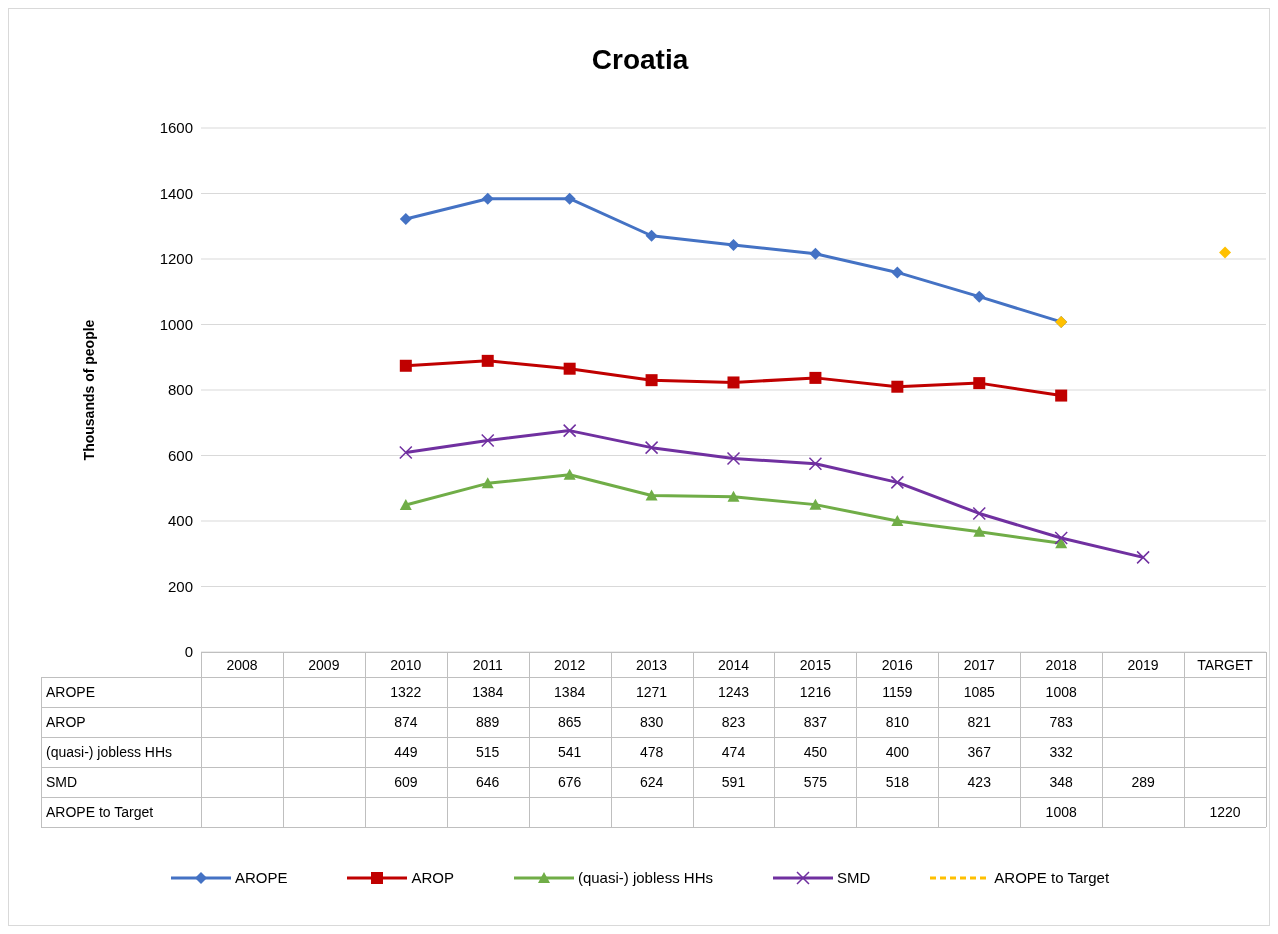  What do you see at coordinates (815, 752) in the screenshot?
I see `data-label: 450` at bounding box center [815, 752].